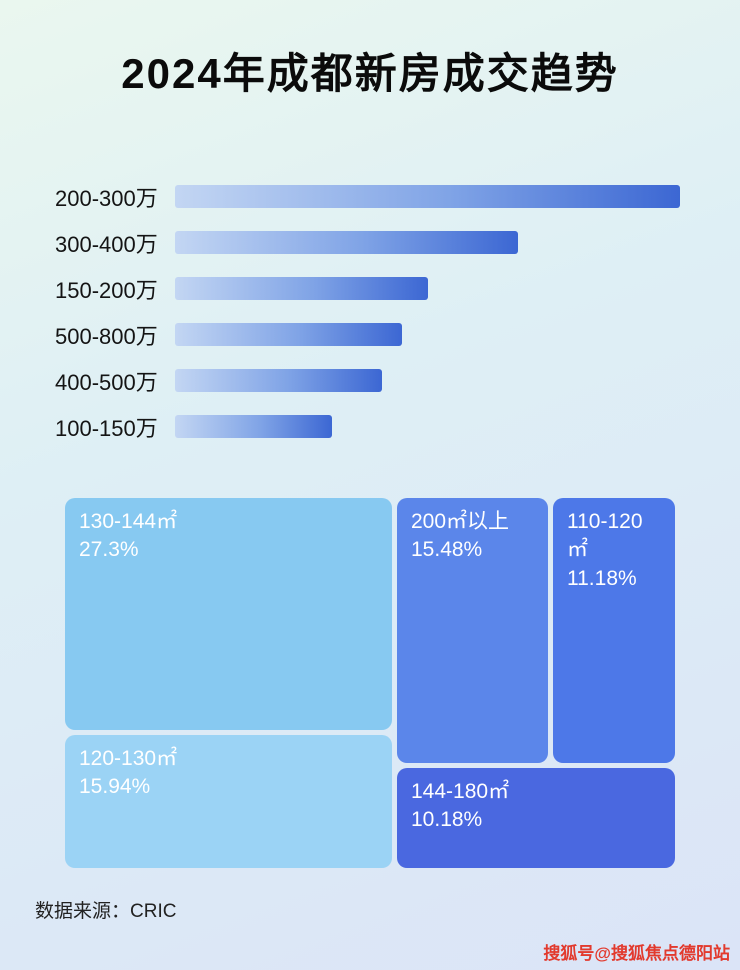 Image resolution: width=740 pixels, height=970 pixels. I want to click on bar-row: 300-400万, so click(367, 244).